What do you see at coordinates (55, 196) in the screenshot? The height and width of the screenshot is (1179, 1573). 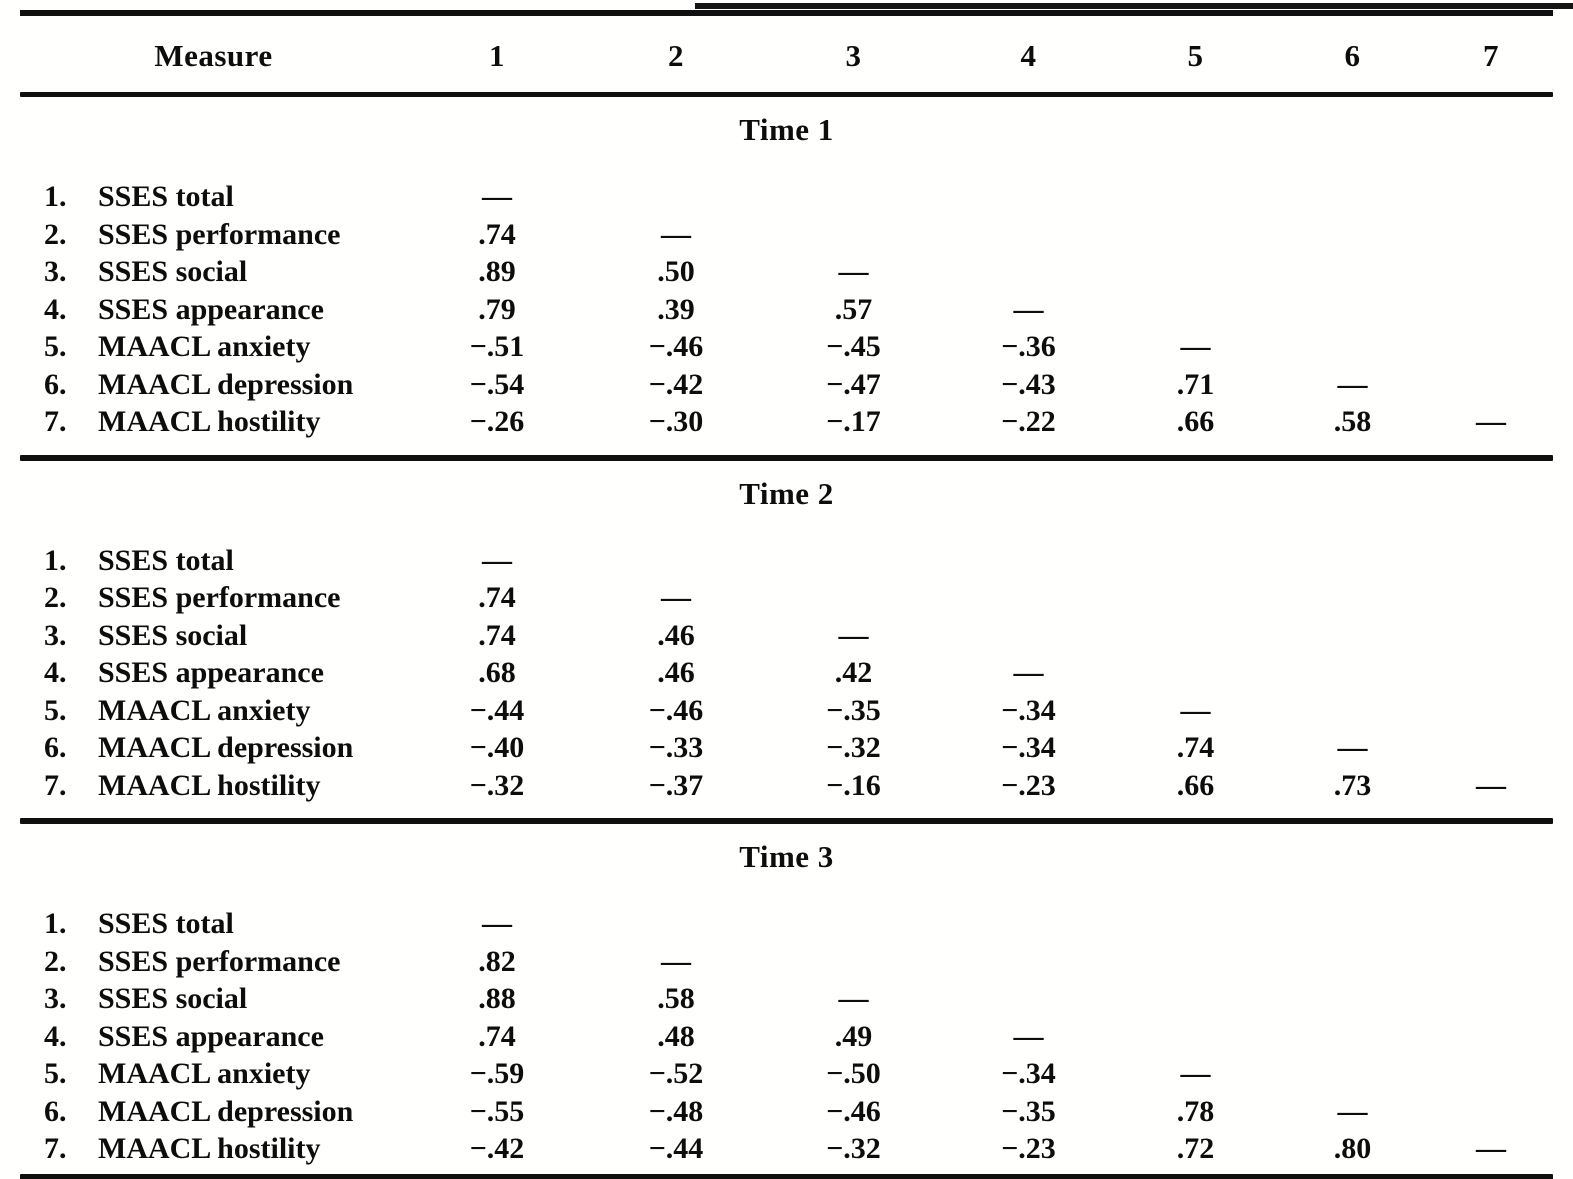 I see `row-number: 1.` at bounding box center [55, 196].